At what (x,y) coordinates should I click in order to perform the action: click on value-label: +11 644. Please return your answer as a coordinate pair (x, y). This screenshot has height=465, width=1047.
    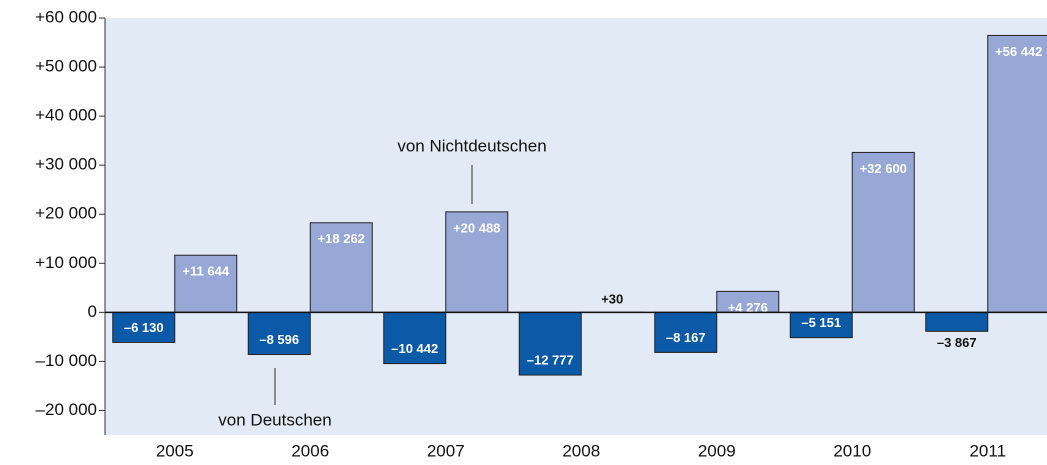
    Looking at the image, I should click on (205, 271).